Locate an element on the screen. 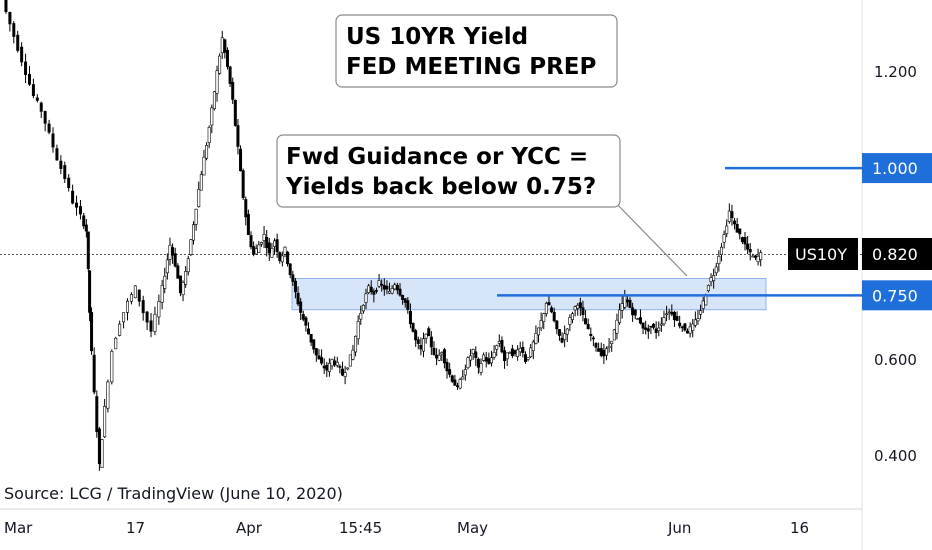 The width and height of the screenshot is (932, 550). chart-title: US 10YR Yield is located at coordinates (437, 37).